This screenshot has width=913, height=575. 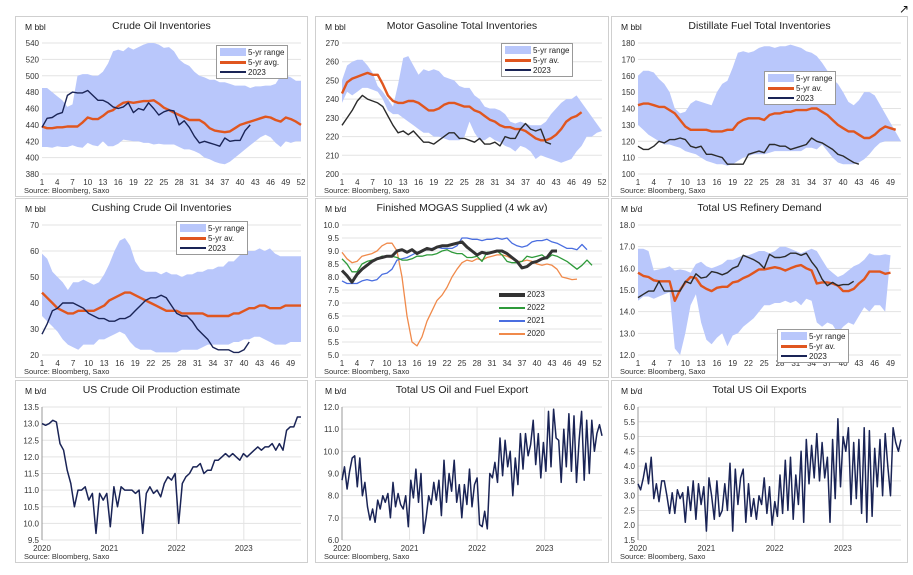 What do you see at coordinates (629, 141) in the screenshot?
I see `y-tick-label: 120` at bounding box center [629, 141].